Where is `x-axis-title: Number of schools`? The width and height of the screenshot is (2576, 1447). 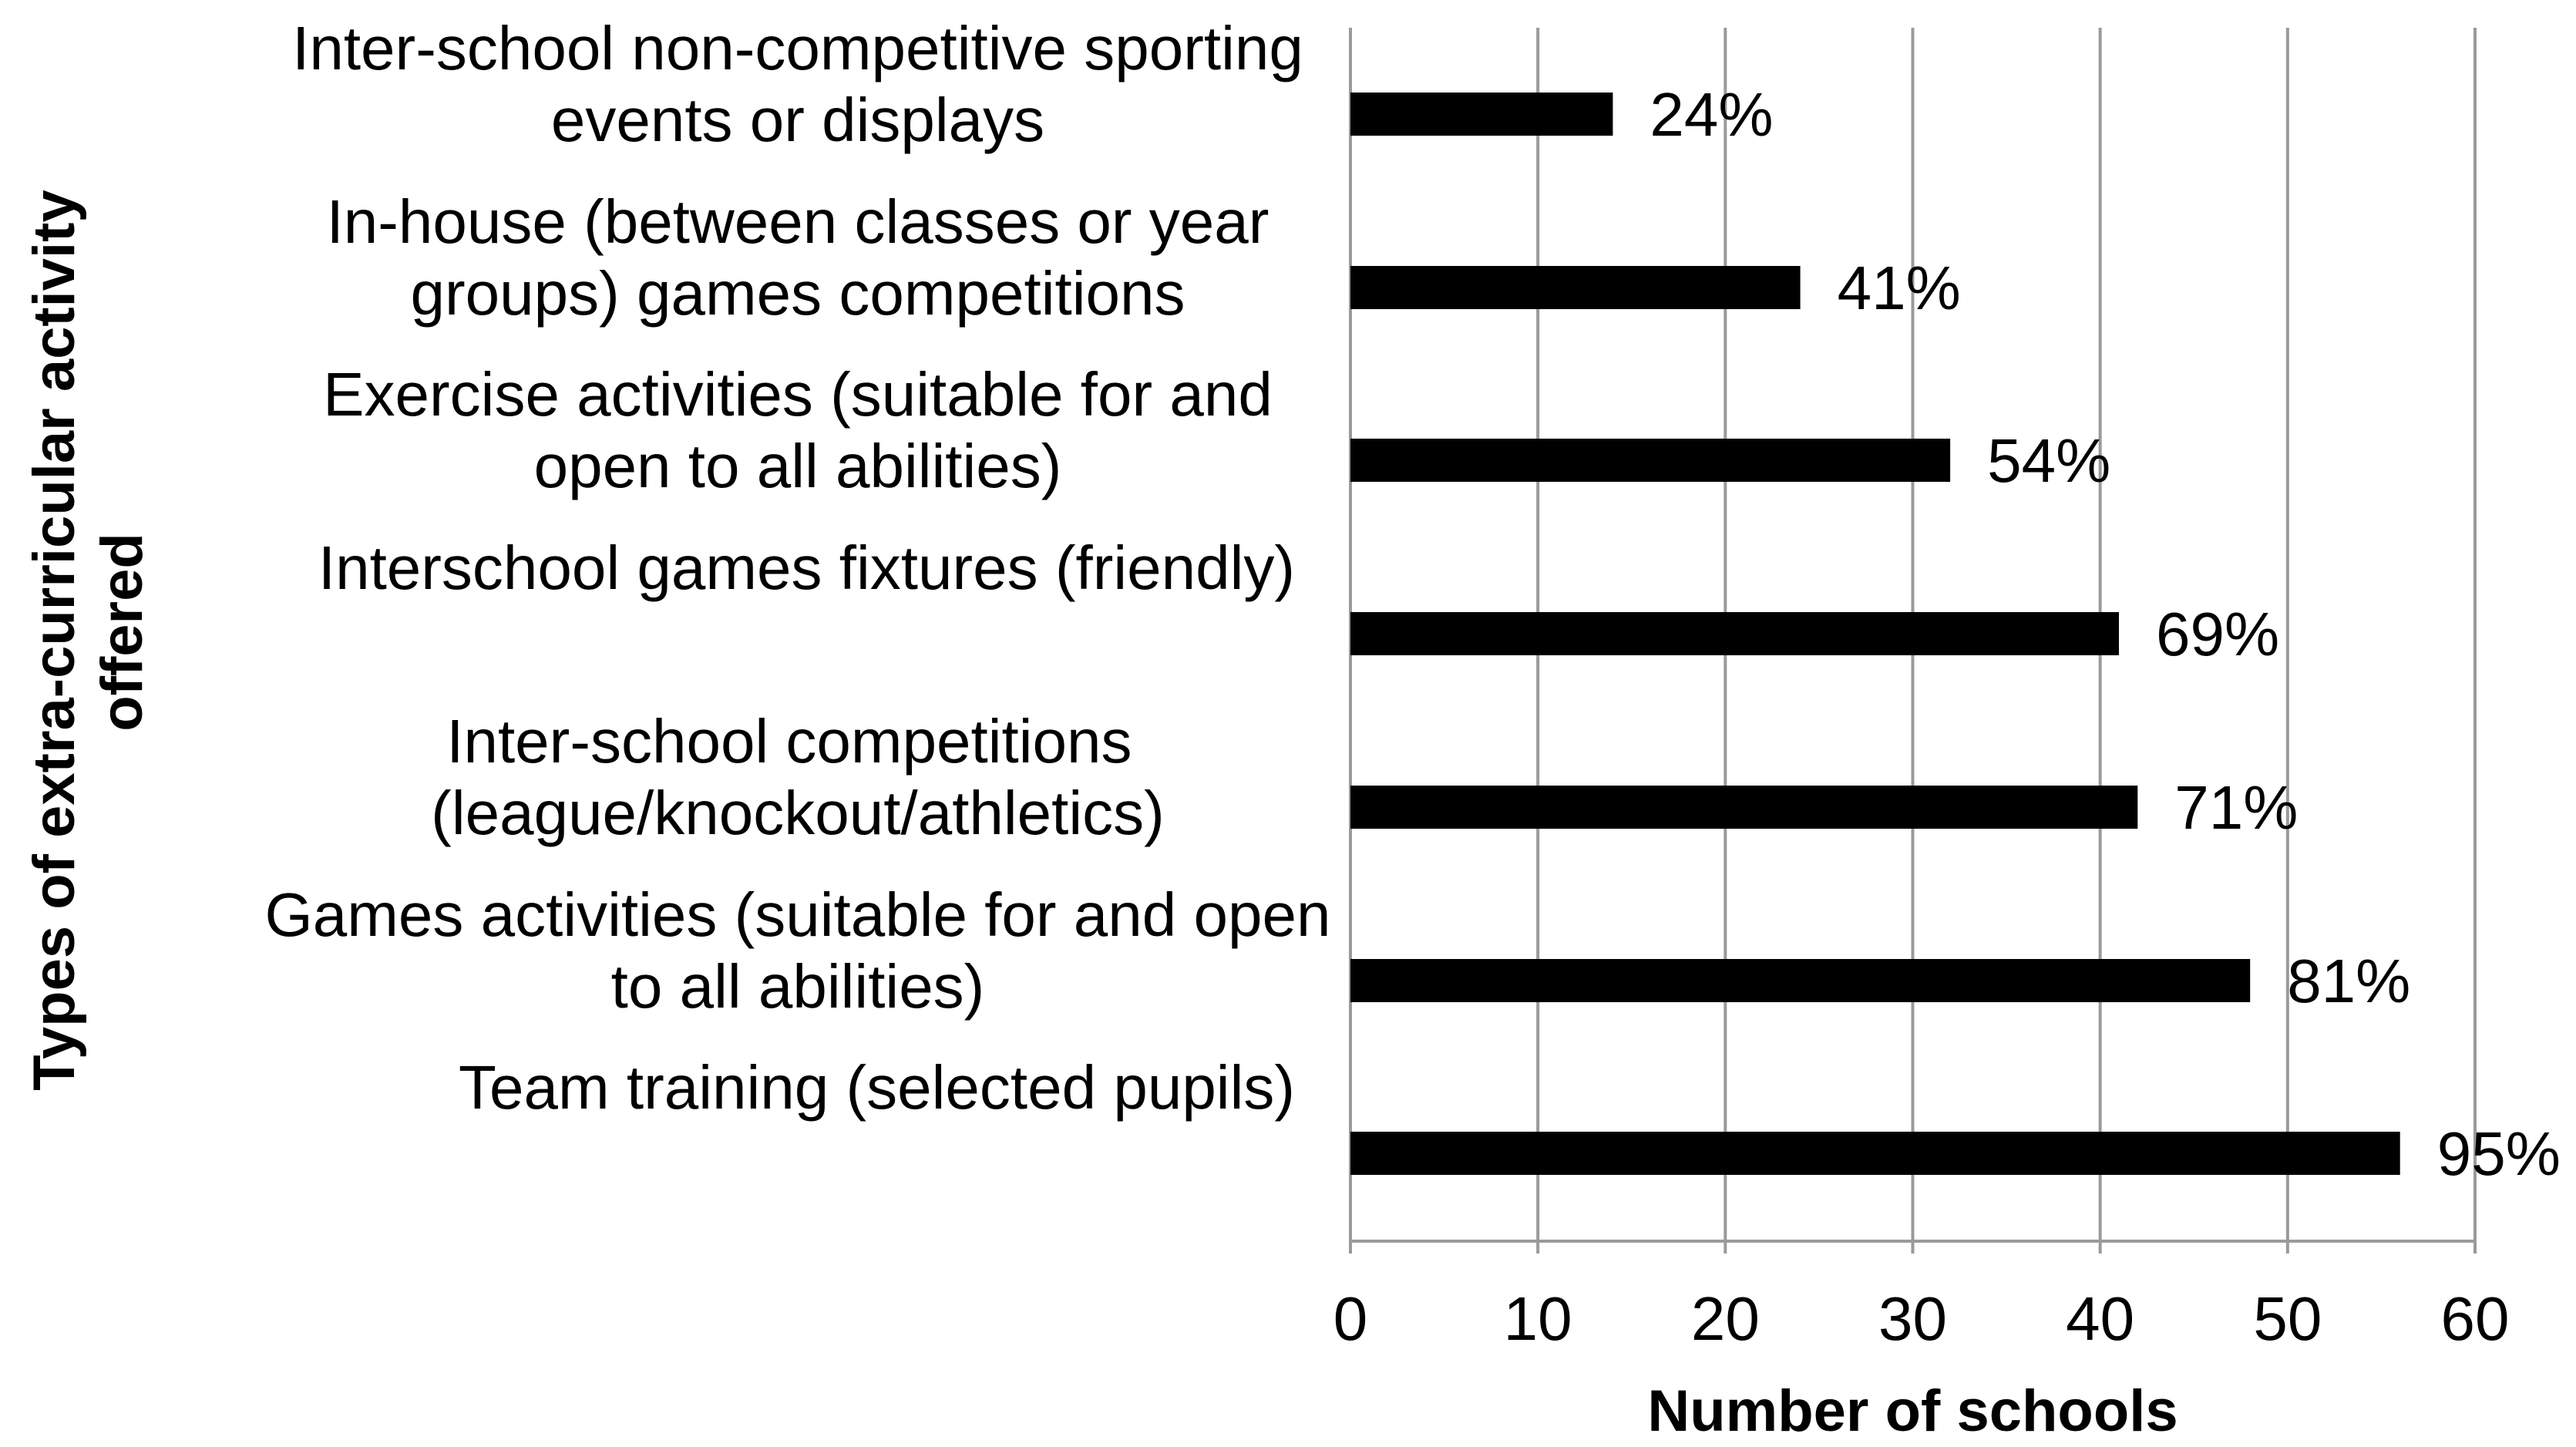
x-axis-title: Number of schools is located at coordinates (1912, 1411).